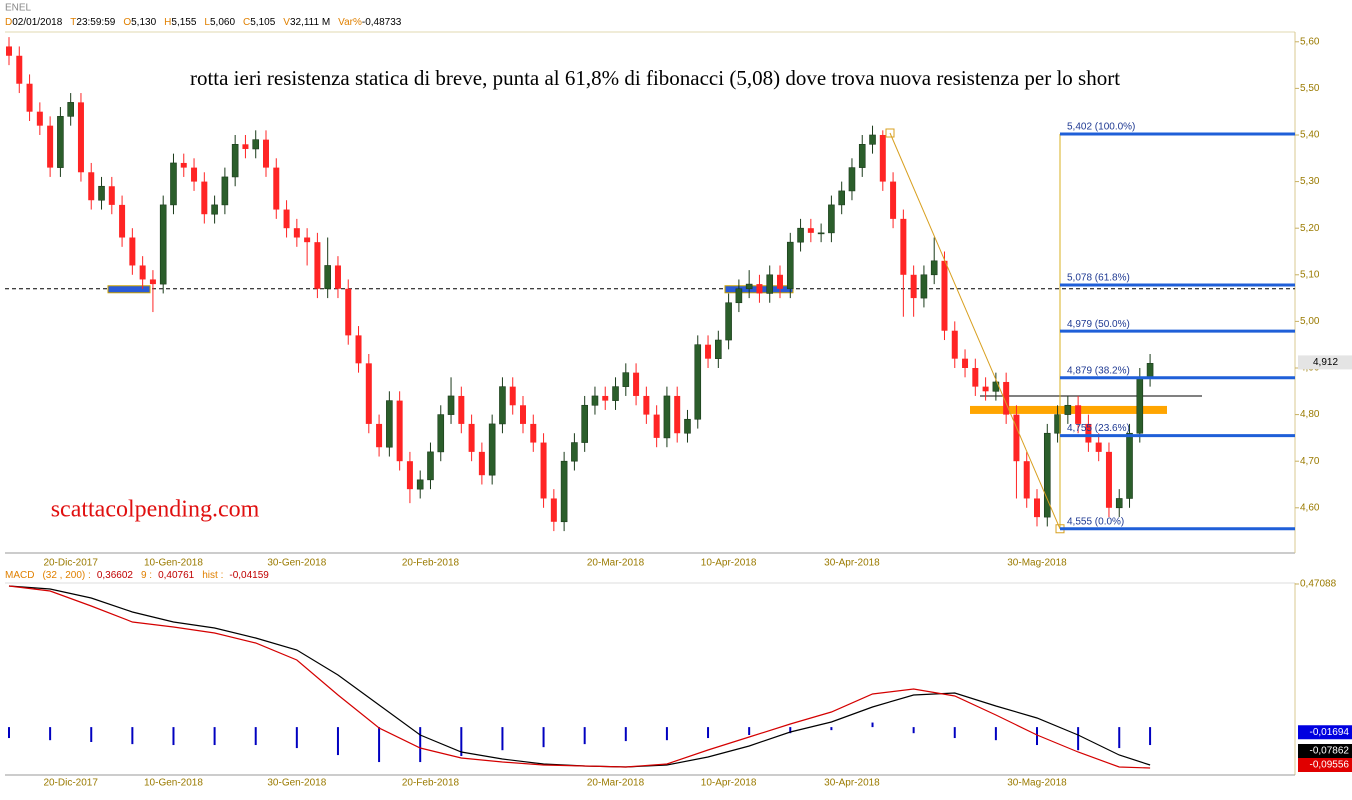 The width and height of the screenshot is (1352, 800). What do you see at coordinates (1330, 751) in the screenshot?
I see `last-value-label: -0,07862` at bounding box center [1330, 751].